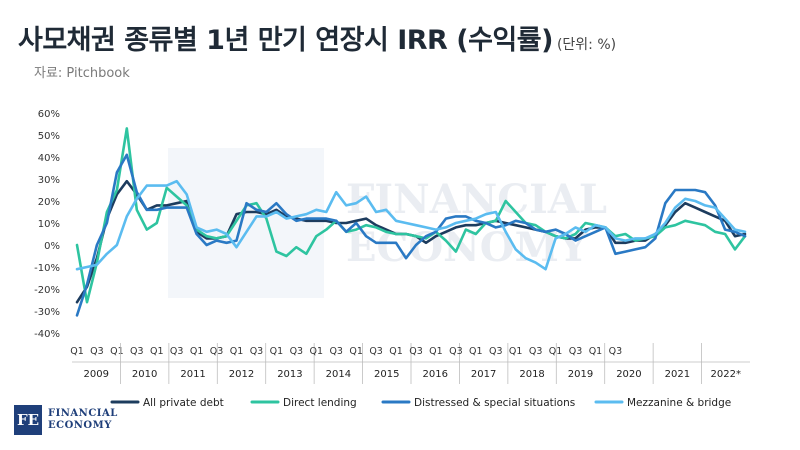 The height and width of the screenshot is (450, 800). Describe the element at coordinates (144, 374) in the screenshot. I see `year-label: 2010` at that location.